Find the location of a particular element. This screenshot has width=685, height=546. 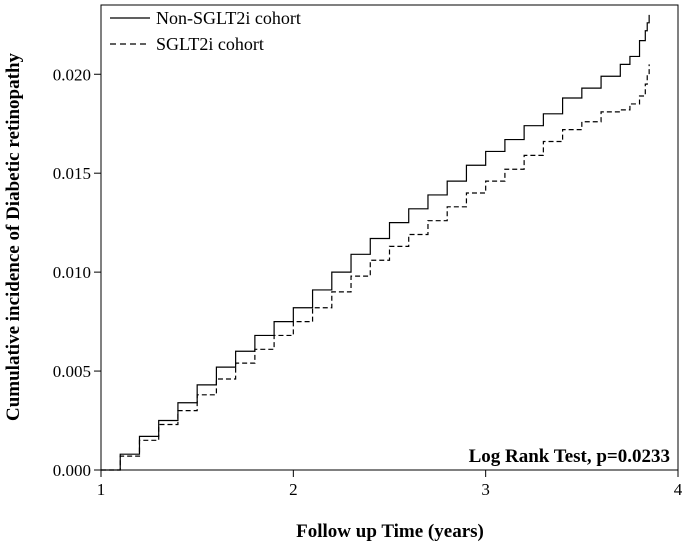

x-axis-title: Follow up Time (years) is located at coordinates (390, 531).